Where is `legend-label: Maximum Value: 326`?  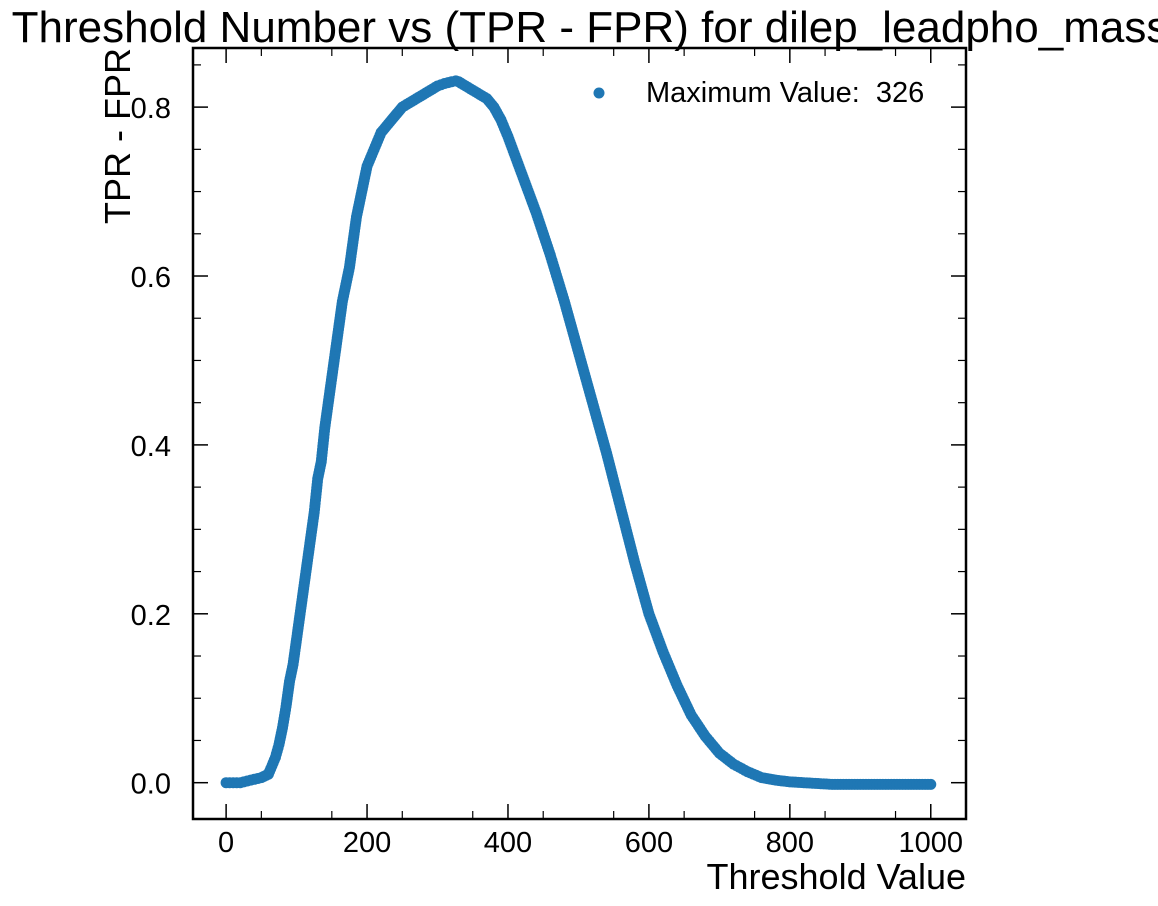 legend-label: Maximum Value: 326 is located at coordinates (785, 93).